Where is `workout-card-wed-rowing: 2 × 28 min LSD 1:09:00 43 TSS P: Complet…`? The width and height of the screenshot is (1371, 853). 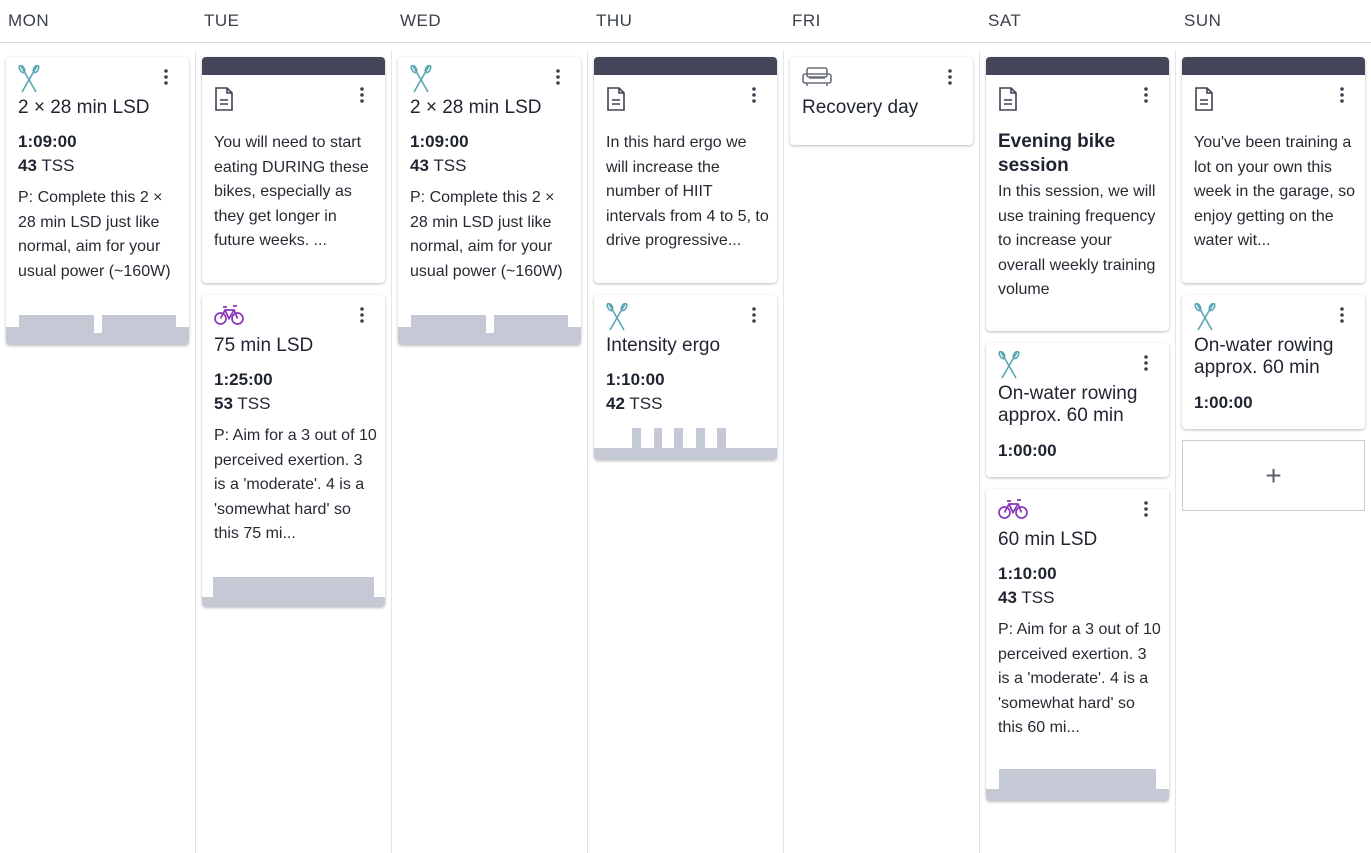
workout-card-wed-rowing: 2 × 28 min LSD 1:09:00 43 TSS P: Complet… is located at coordinates (489, 201).